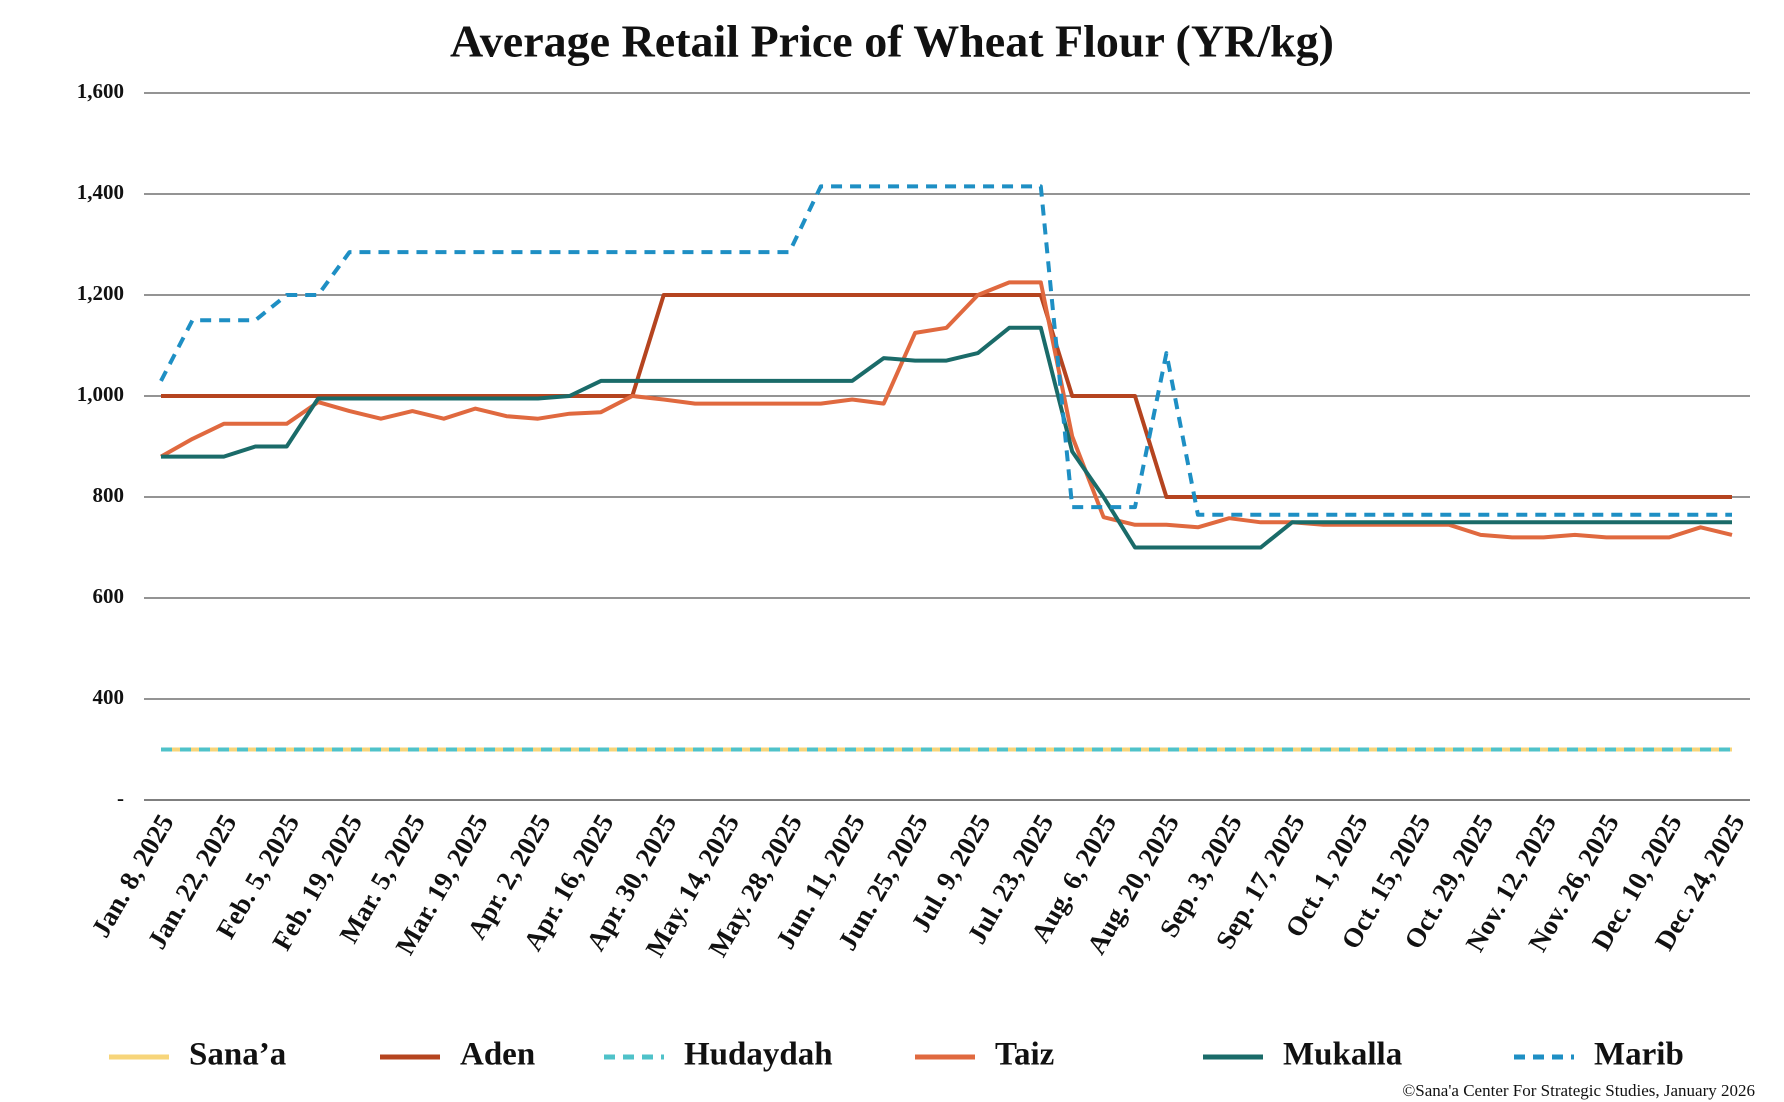 The width and height of the screenshot is (1784, 1102). What do you see at coordinates (100, 293) in the screenshot?
I see `y-tick-label: 1,200` at bounding box center [100, 293].